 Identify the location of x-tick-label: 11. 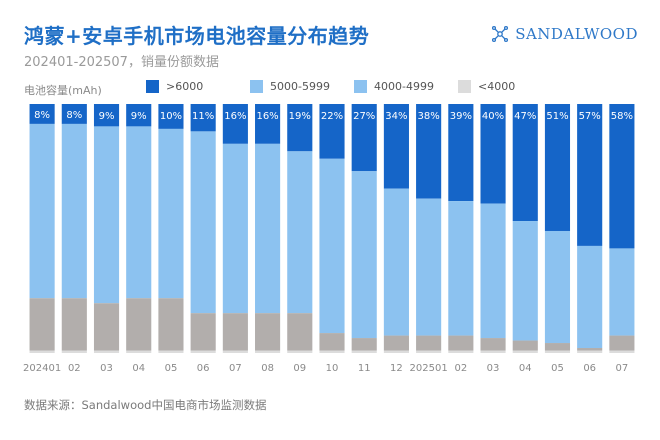
(364, 368).